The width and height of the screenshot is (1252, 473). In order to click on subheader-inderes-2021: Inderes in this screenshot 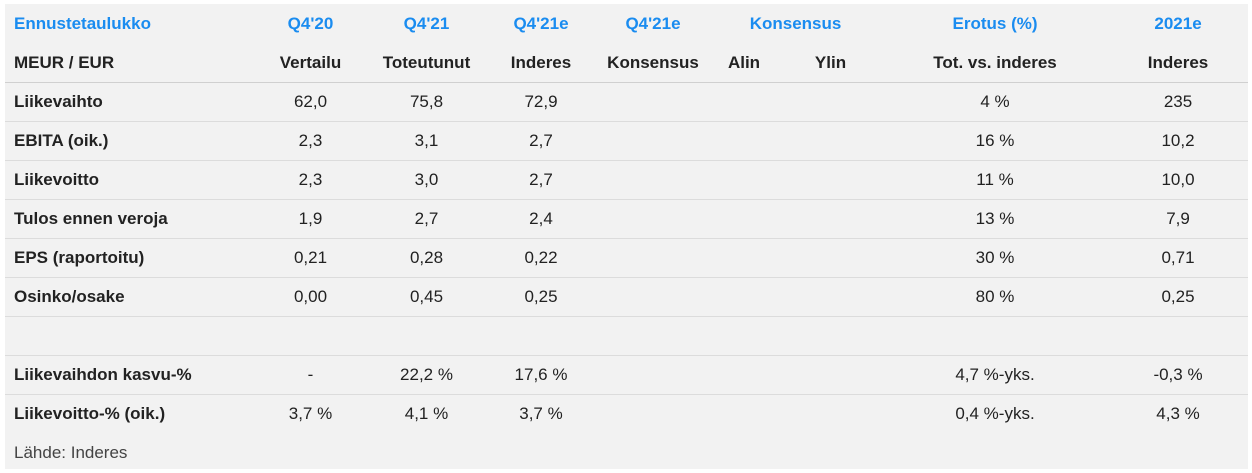, I will do `click(1178, 63)`.